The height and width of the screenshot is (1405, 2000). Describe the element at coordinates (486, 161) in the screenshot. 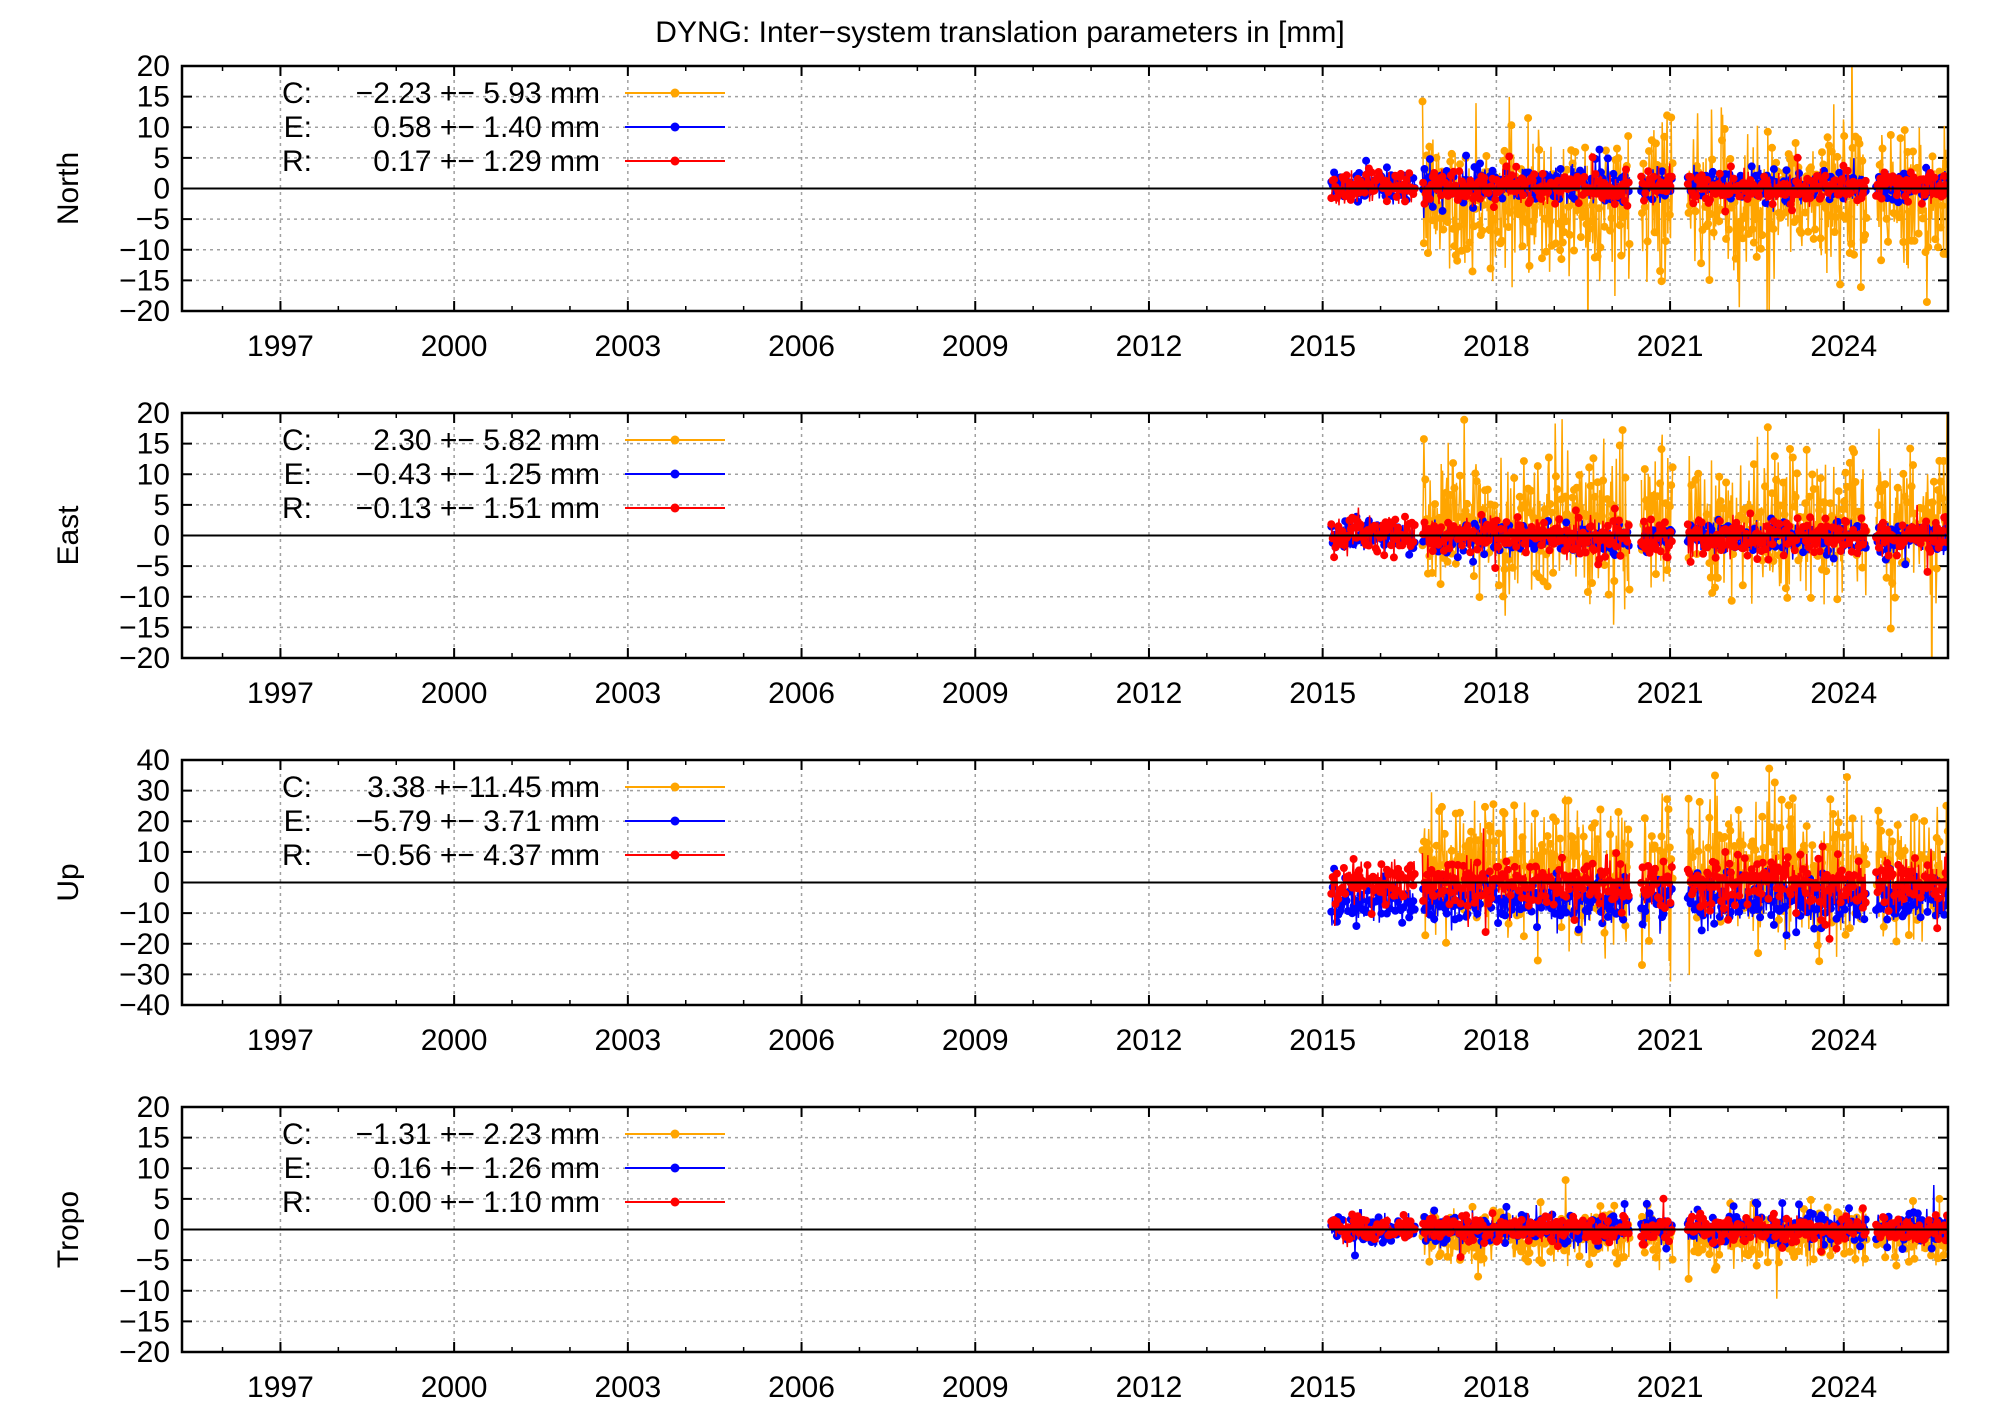

I see `legend-value-R: 0.17 +− 1.29 mm` at that location.